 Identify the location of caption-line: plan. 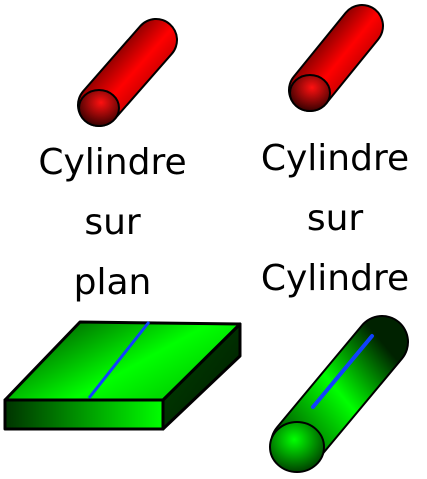
(112, 282).